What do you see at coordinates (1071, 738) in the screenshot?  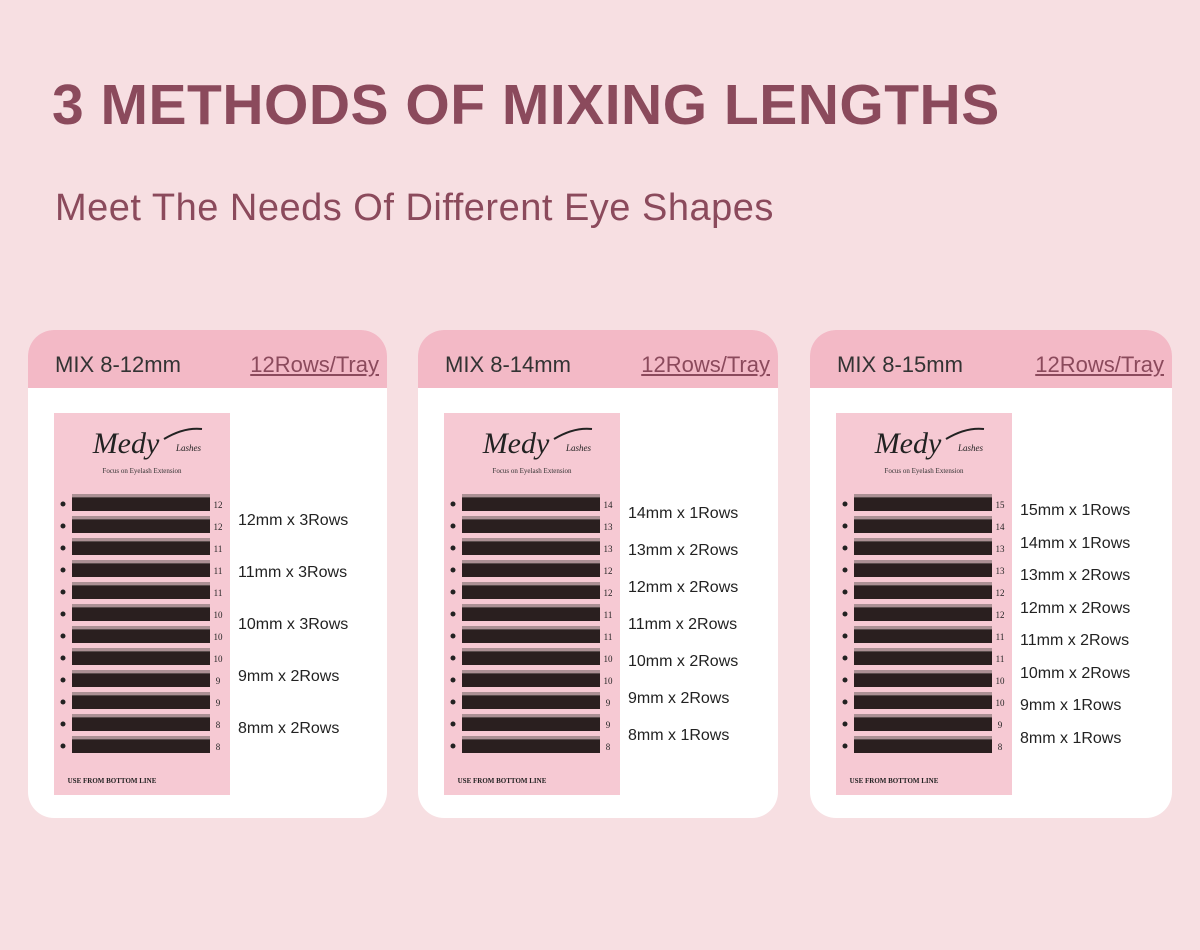 I see `length-label: 8mm x 1Rows` at bounding box center [1071, 738].